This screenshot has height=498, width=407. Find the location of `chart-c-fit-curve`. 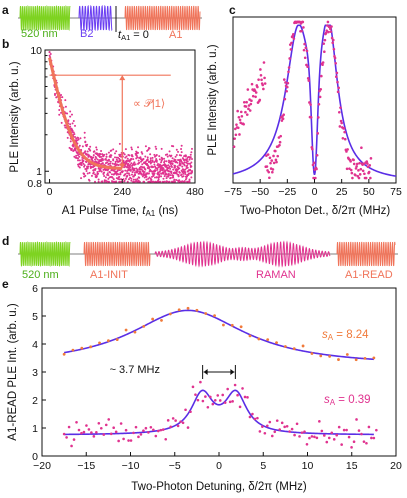

chart-c-fit-curve is located at coordinates (314, 100).